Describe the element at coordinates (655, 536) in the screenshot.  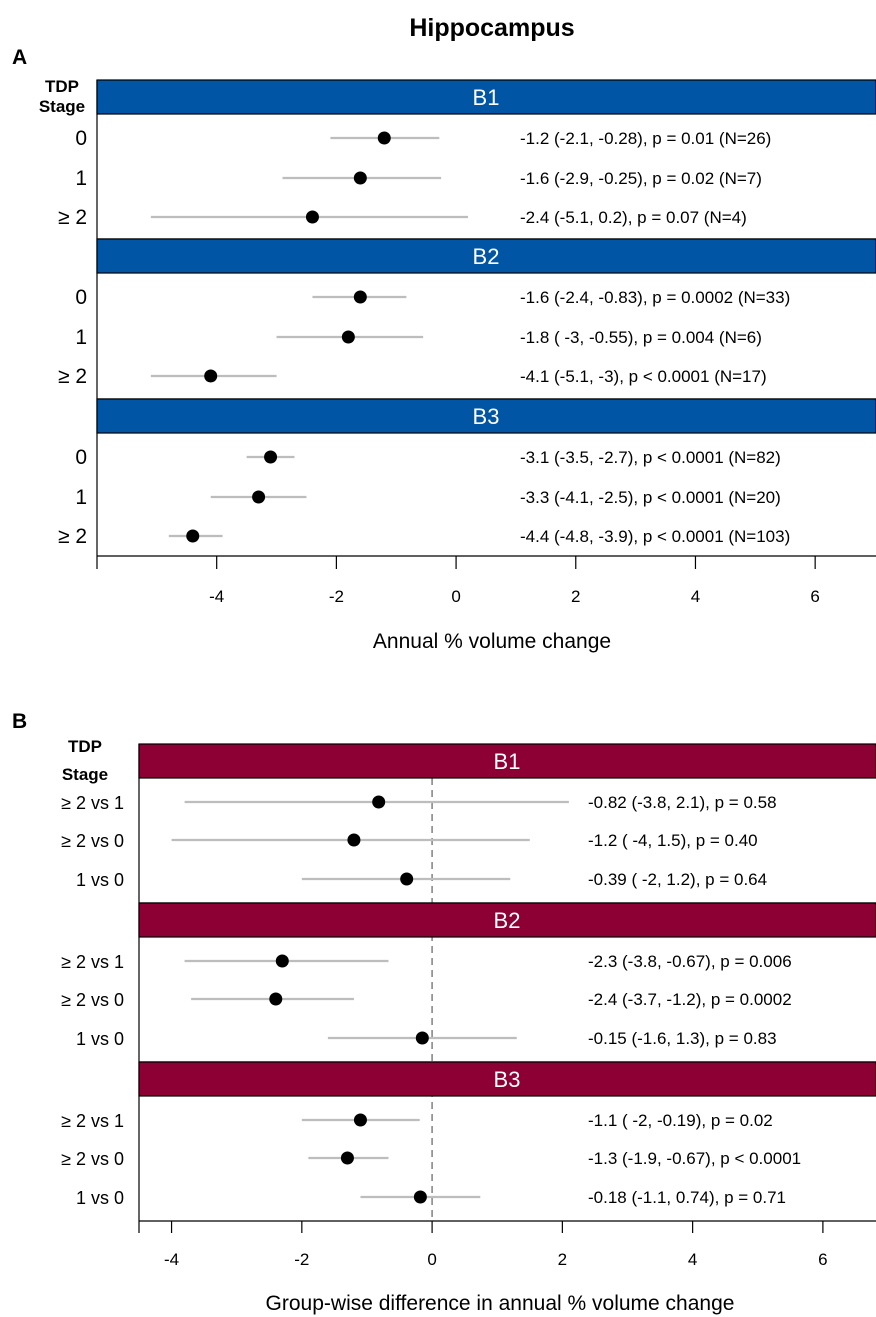
I see `estimate-text: -4.4 (-4.8, -3.9), p < 0.0001 (N=103)` at that location.